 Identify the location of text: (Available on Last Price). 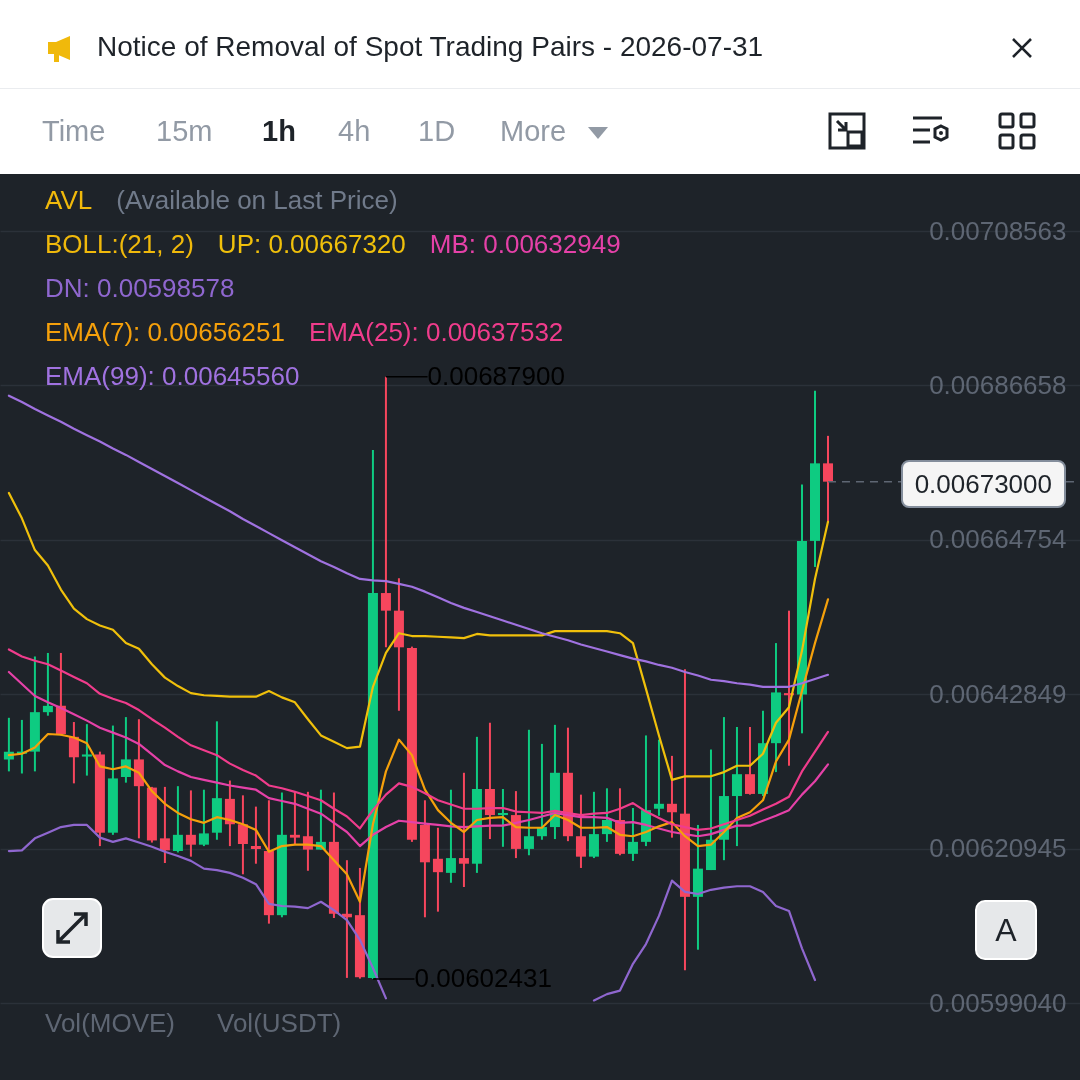
(257, 200).